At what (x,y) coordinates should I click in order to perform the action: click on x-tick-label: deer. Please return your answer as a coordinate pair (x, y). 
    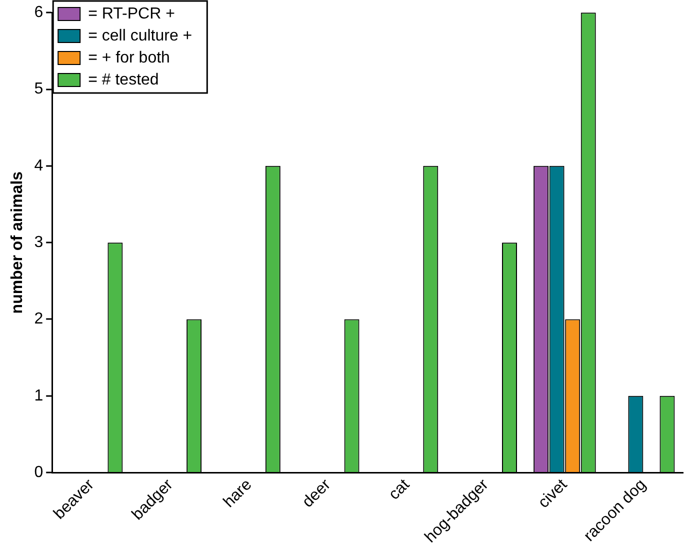
    Looking at the image, I should click on (317, 493).